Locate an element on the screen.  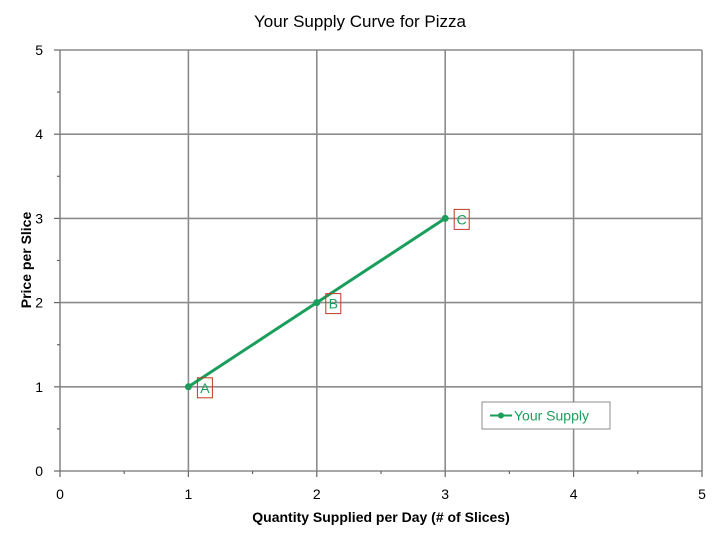
point-label-c: C is located at coordinates (462, 219).